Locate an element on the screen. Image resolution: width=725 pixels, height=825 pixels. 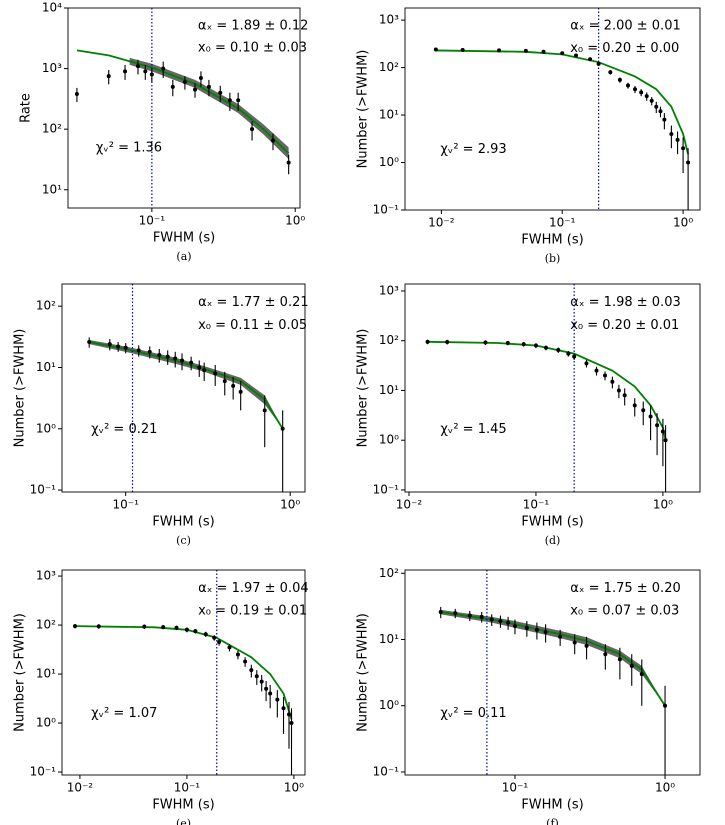
y-tick-label: 10⁰ is located at coordinates (46, 723).